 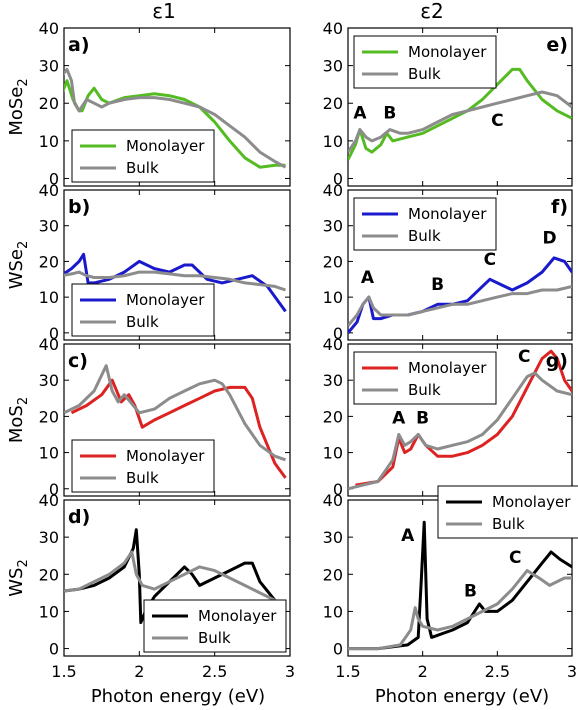 I want to click on peak-label-d: D, so click(x=550, y=239).